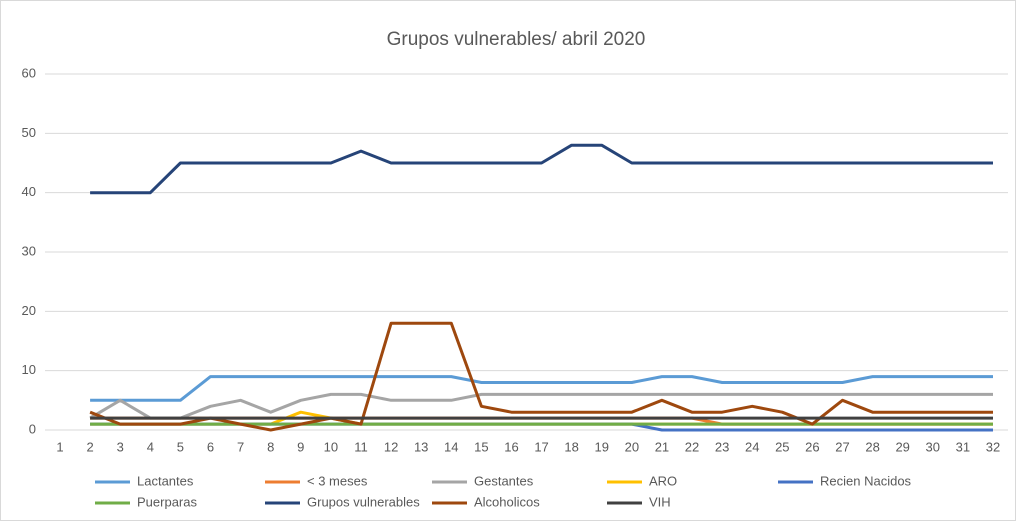  I want to click on y-tick-label: 0, so click(32, 428).